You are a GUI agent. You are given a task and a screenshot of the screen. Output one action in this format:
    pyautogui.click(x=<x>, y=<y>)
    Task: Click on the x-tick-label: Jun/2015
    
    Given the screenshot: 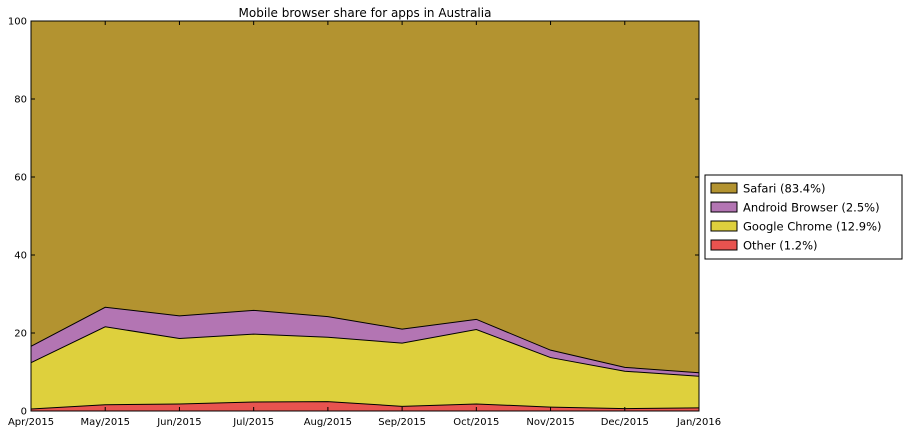 What is the action you would take?
    pyautogui.click(x=178, y=422)
    